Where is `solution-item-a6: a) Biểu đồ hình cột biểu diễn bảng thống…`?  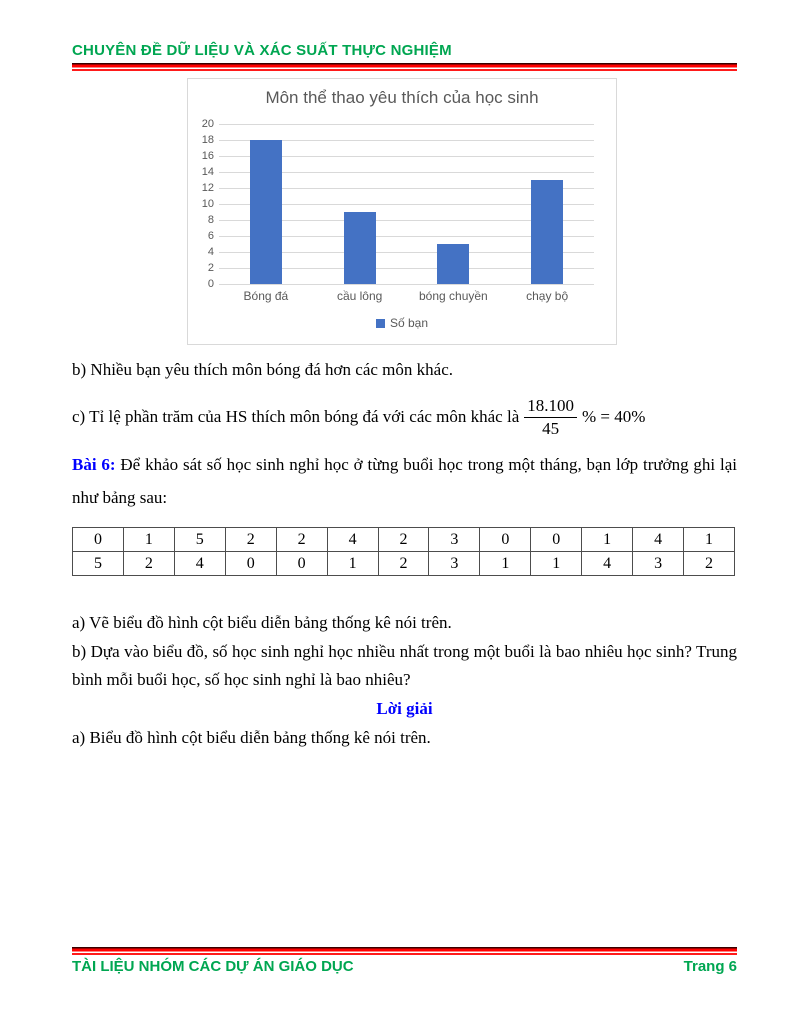 solution-item-a6: a) Biểu đồ hình cột biểu diễn bảng thống… is located at coordinates (251, 738).